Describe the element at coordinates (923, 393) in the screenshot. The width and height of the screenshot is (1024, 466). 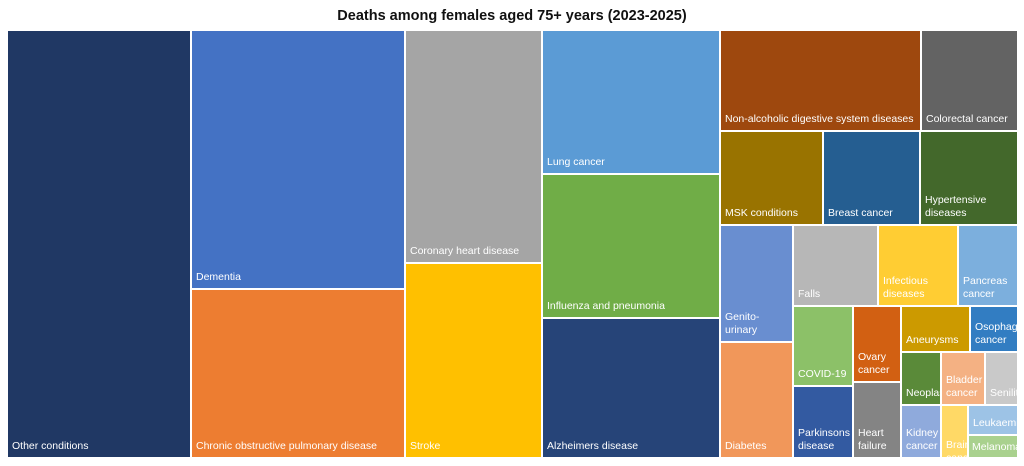
I see `tile-label-neoplasms: Neoplasms` at that location.